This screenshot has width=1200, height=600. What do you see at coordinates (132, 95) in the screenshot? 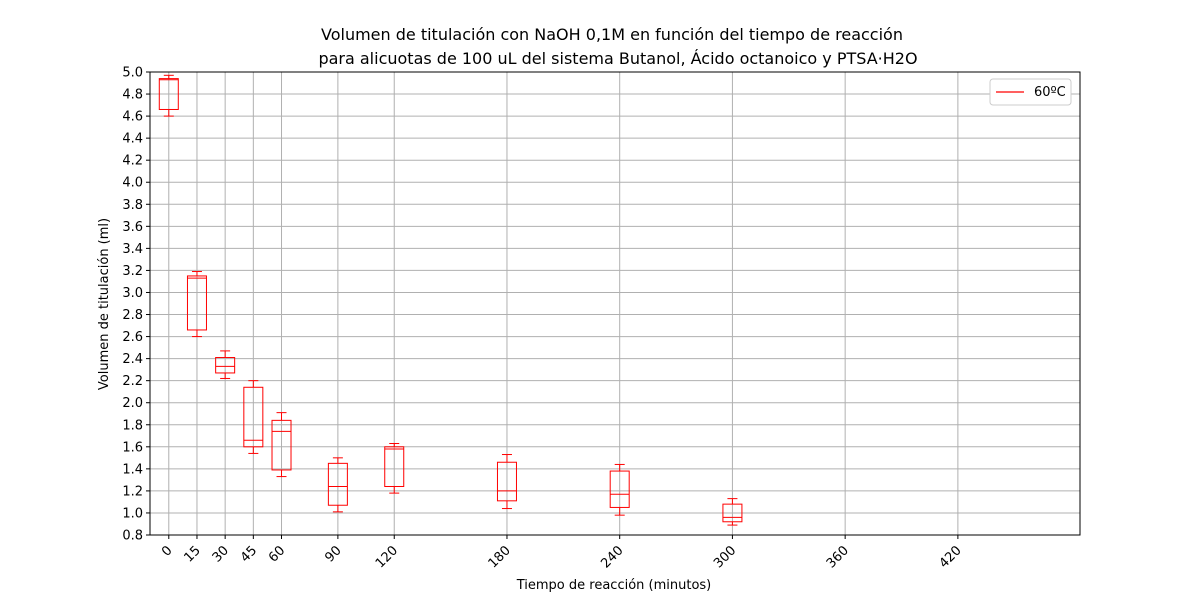
I see `y-tick-label: 4.8` at bounding box center [132, 95].